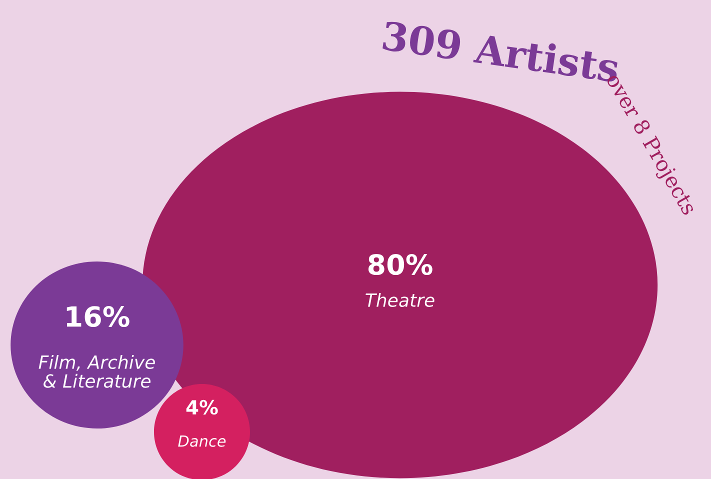 The height and width of the screenshot is (479, 711). What do you see at coordinates (202, 407) in the screenshot?
I see `data-label: 4%` at bounding box center [202, 407].